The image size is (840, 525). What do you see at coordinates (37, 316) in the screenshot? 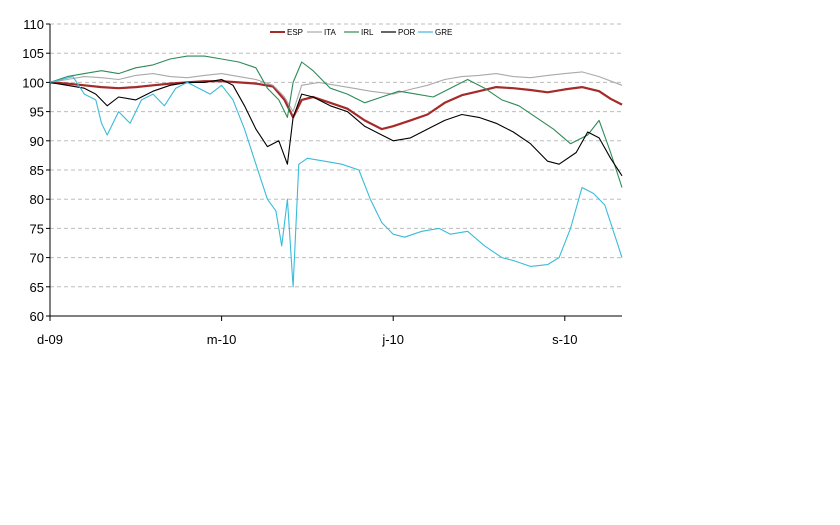
I see `y-tick-label: 60` at bounding box center [37, 316].